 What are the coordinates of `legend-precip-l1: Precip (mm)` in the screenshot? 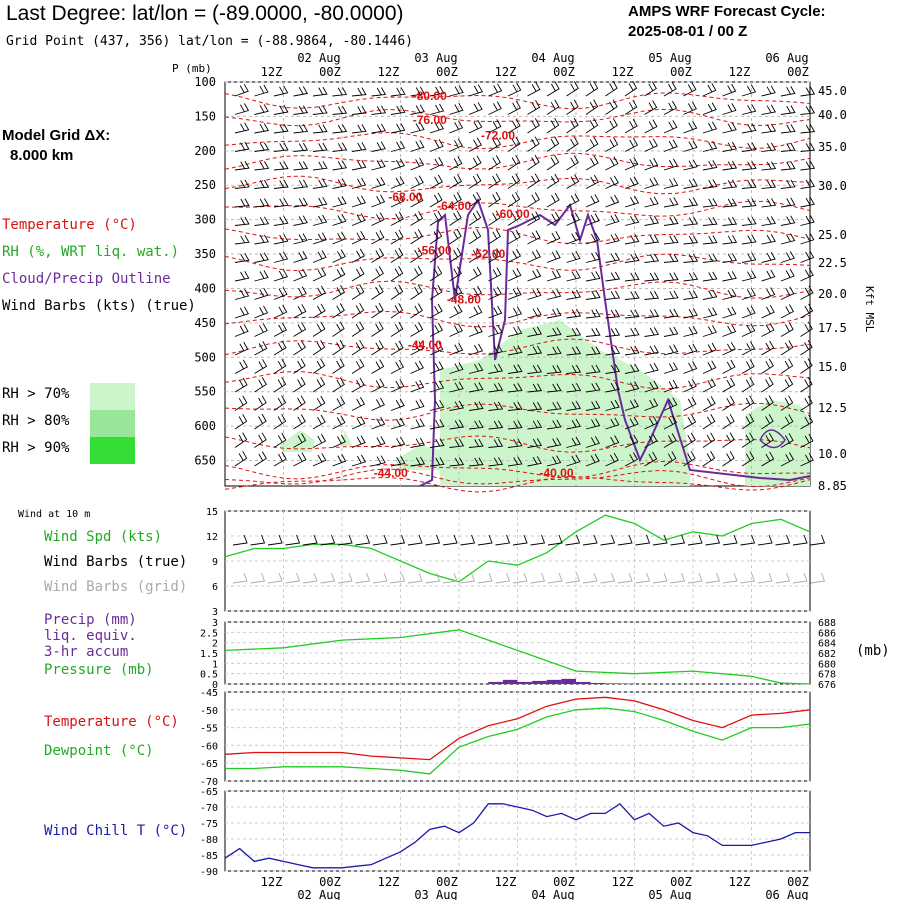 It's located at (90, 620).